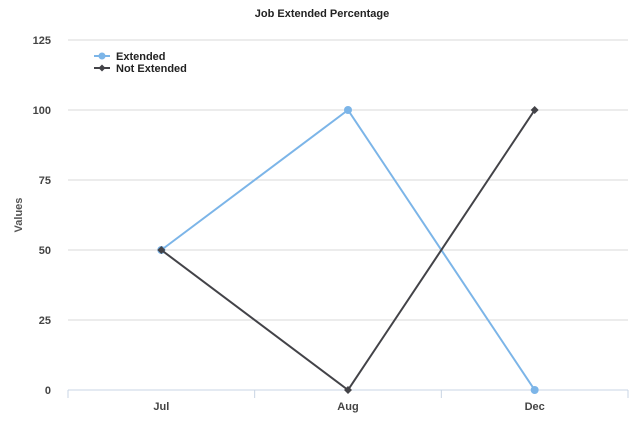 This screenshot has width=640, height=427. I want to click on legend-item-extended: Extended, so click(130, 57).